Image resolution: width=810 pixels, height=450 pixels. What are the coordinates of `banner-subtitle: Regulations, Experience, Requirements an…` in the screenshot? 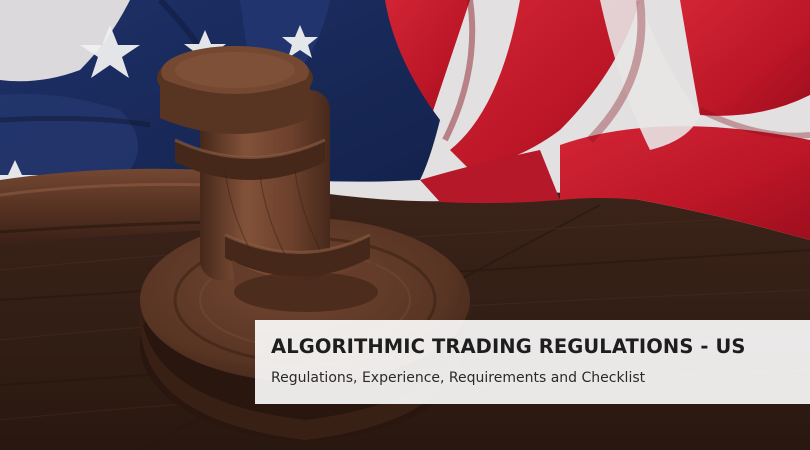 It's located at (458, 378).